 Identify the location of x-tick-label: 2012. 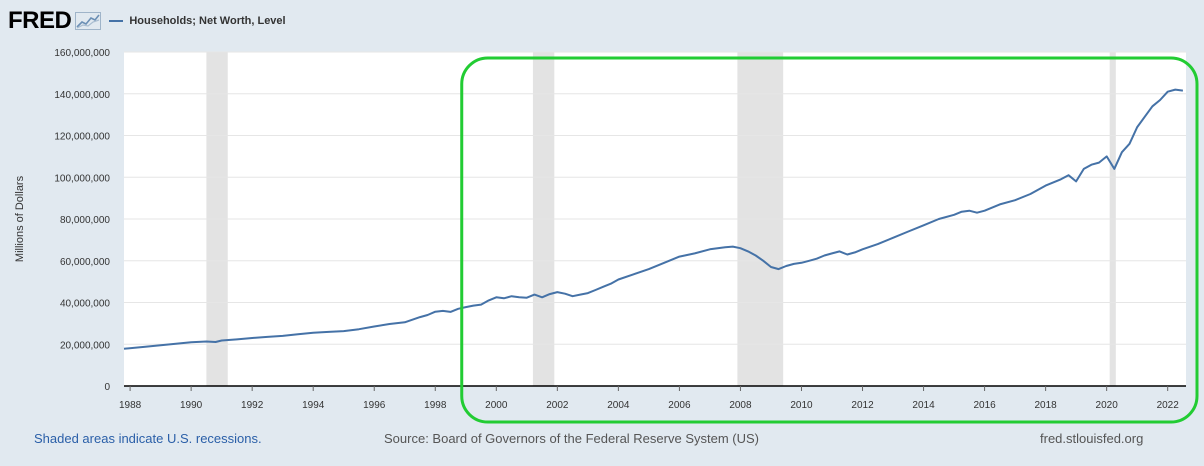
(862, 405).